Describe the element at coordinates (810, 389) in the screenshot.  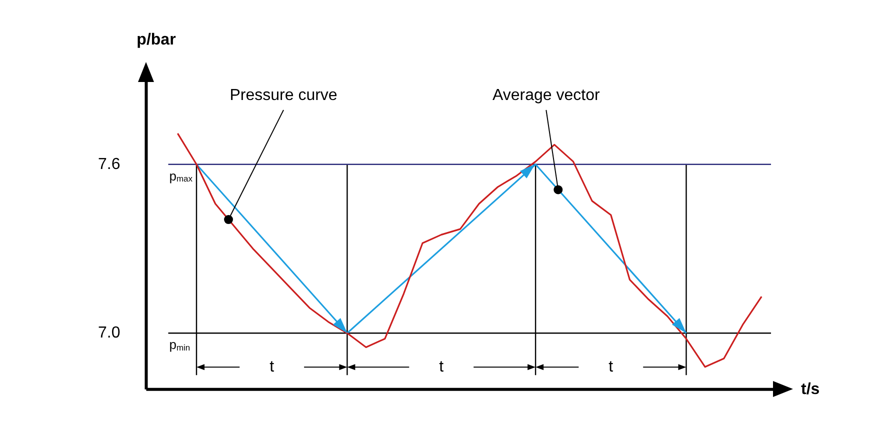
I see `x-axis-title: t/s` at that location.